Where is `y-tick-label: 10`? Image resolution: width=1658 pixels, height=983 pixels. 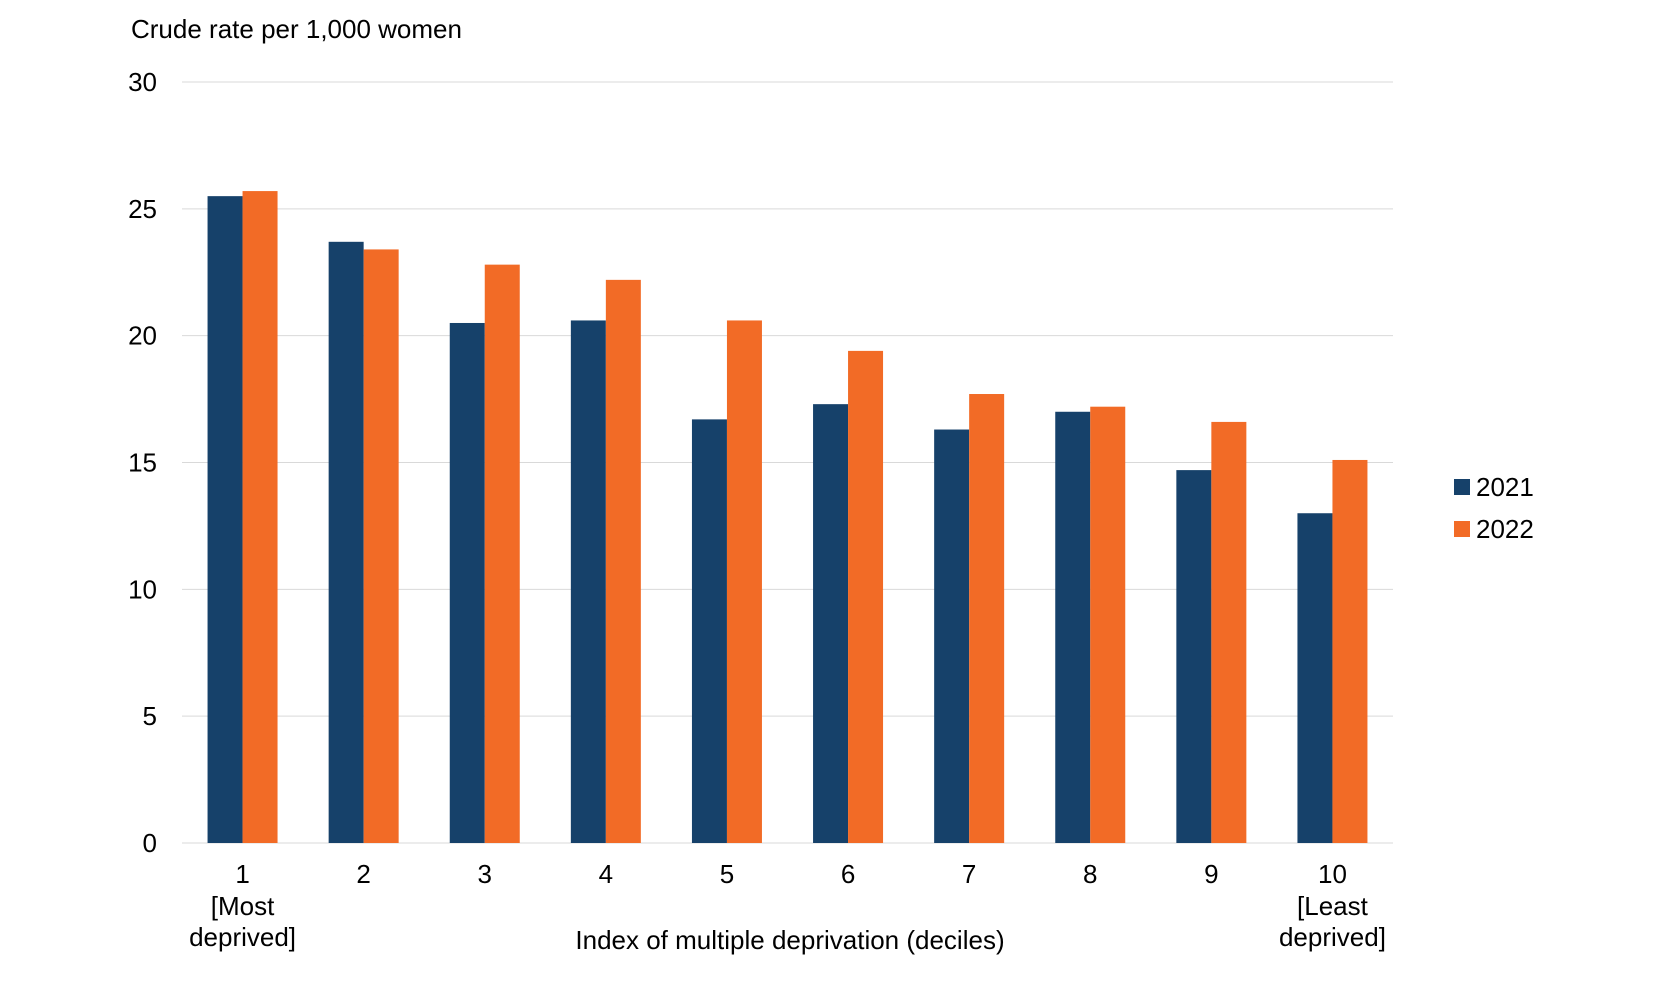
y-tick-label: 10 is located at coordinates (142, 589).